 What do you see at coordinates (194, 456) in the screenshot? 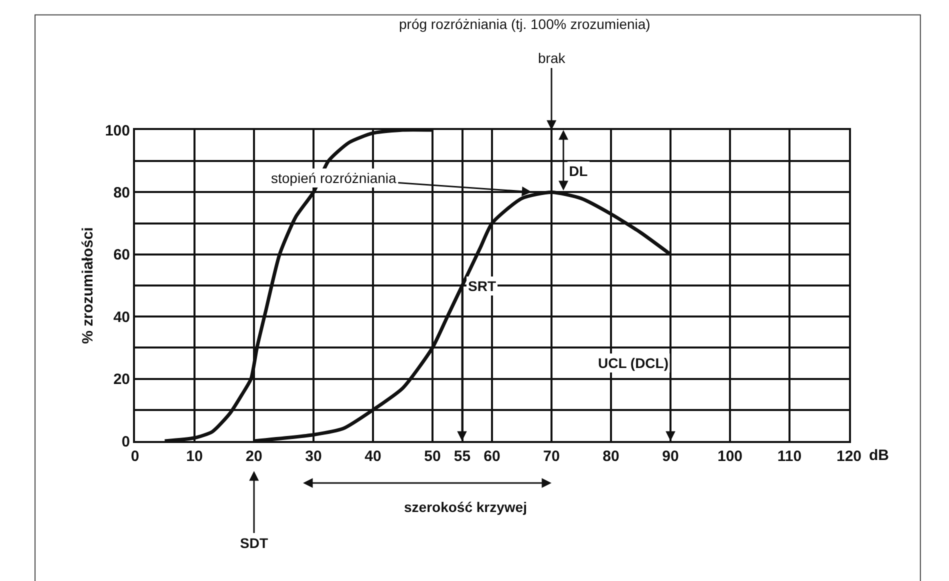
I see `x-tick-label: 10` at bounding box center [194, 456].